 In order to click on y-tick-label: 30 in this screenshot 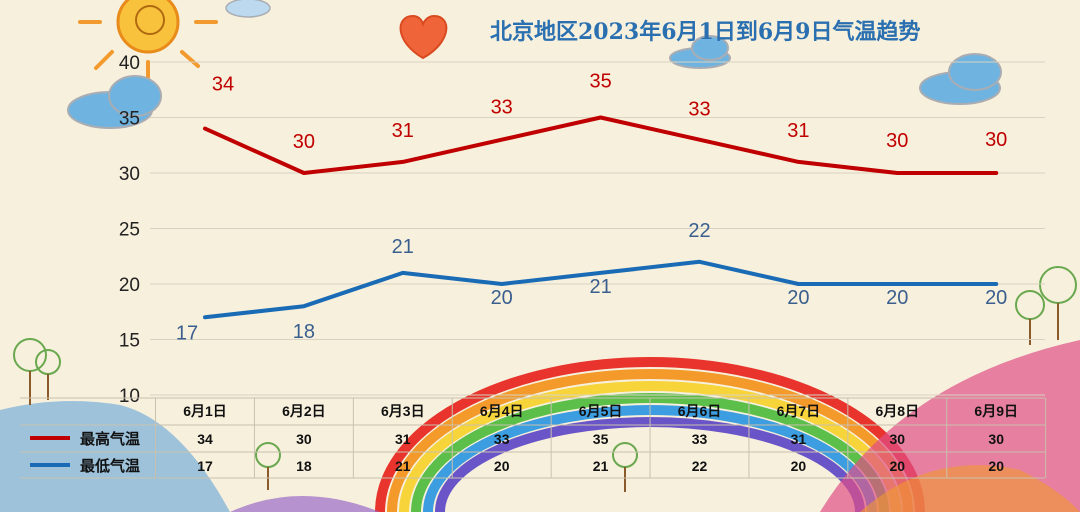, I will do `click(129, 174)`.